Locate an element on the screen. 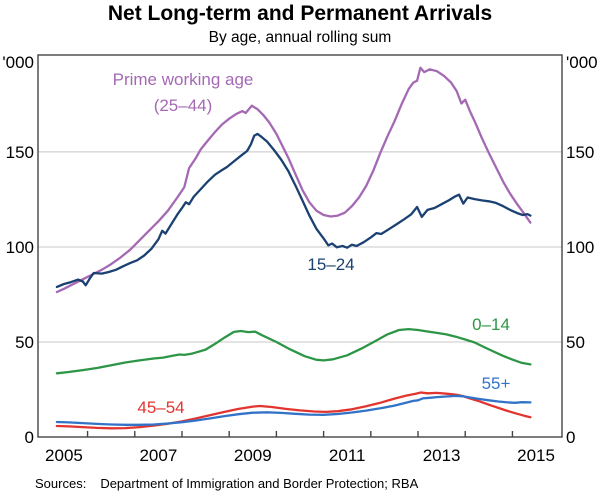 This screenshot has height=497, width=600. x-tick-label: 2015 is located at coordinates (536, 455).